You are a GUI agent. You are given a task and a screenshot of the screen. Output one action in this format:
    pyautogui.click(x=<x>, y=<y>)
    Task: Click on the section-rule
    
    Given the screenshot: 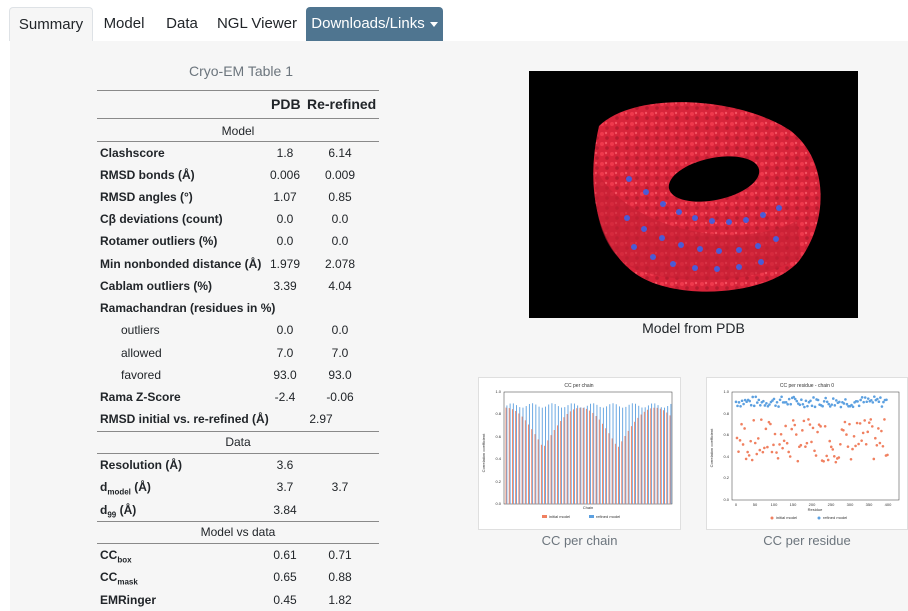 What is the action you would take?
    pyautogui.click(x=238, y=543)
    